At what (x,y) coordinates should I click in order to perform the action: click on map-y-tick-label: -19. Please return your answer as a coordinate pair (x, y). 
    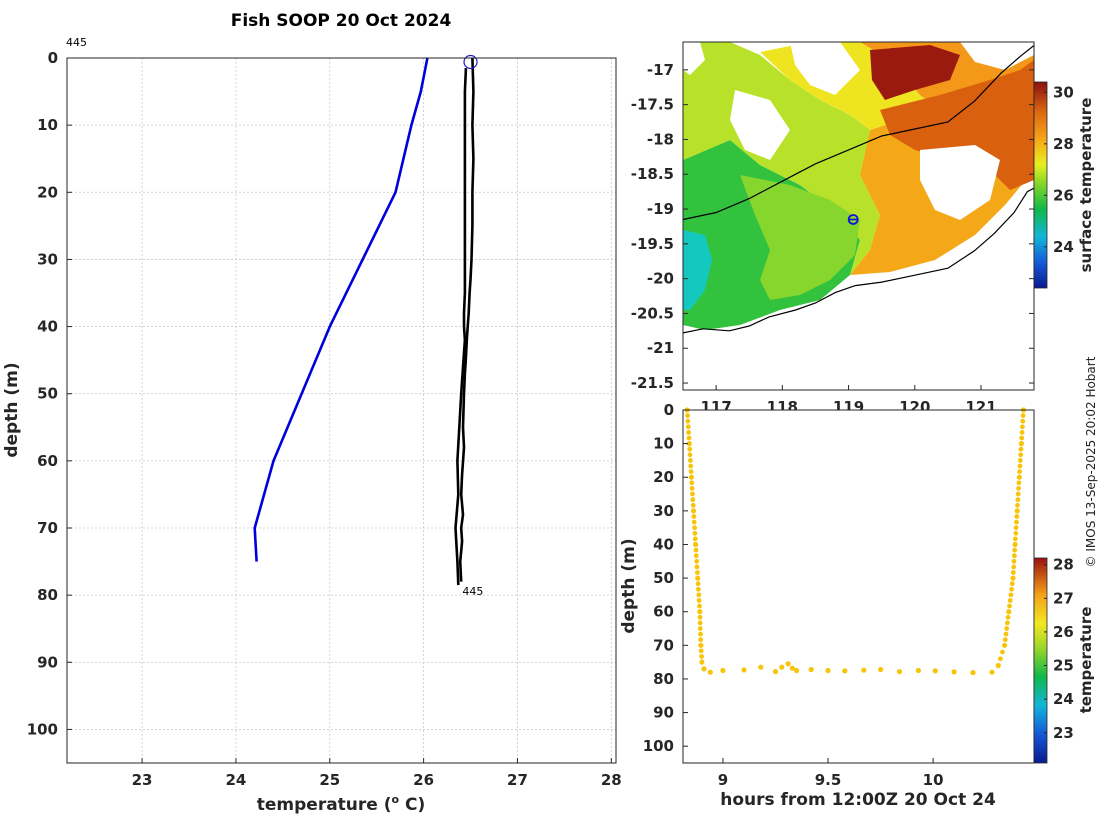
    Looking at the image, I should click on (660, 209).